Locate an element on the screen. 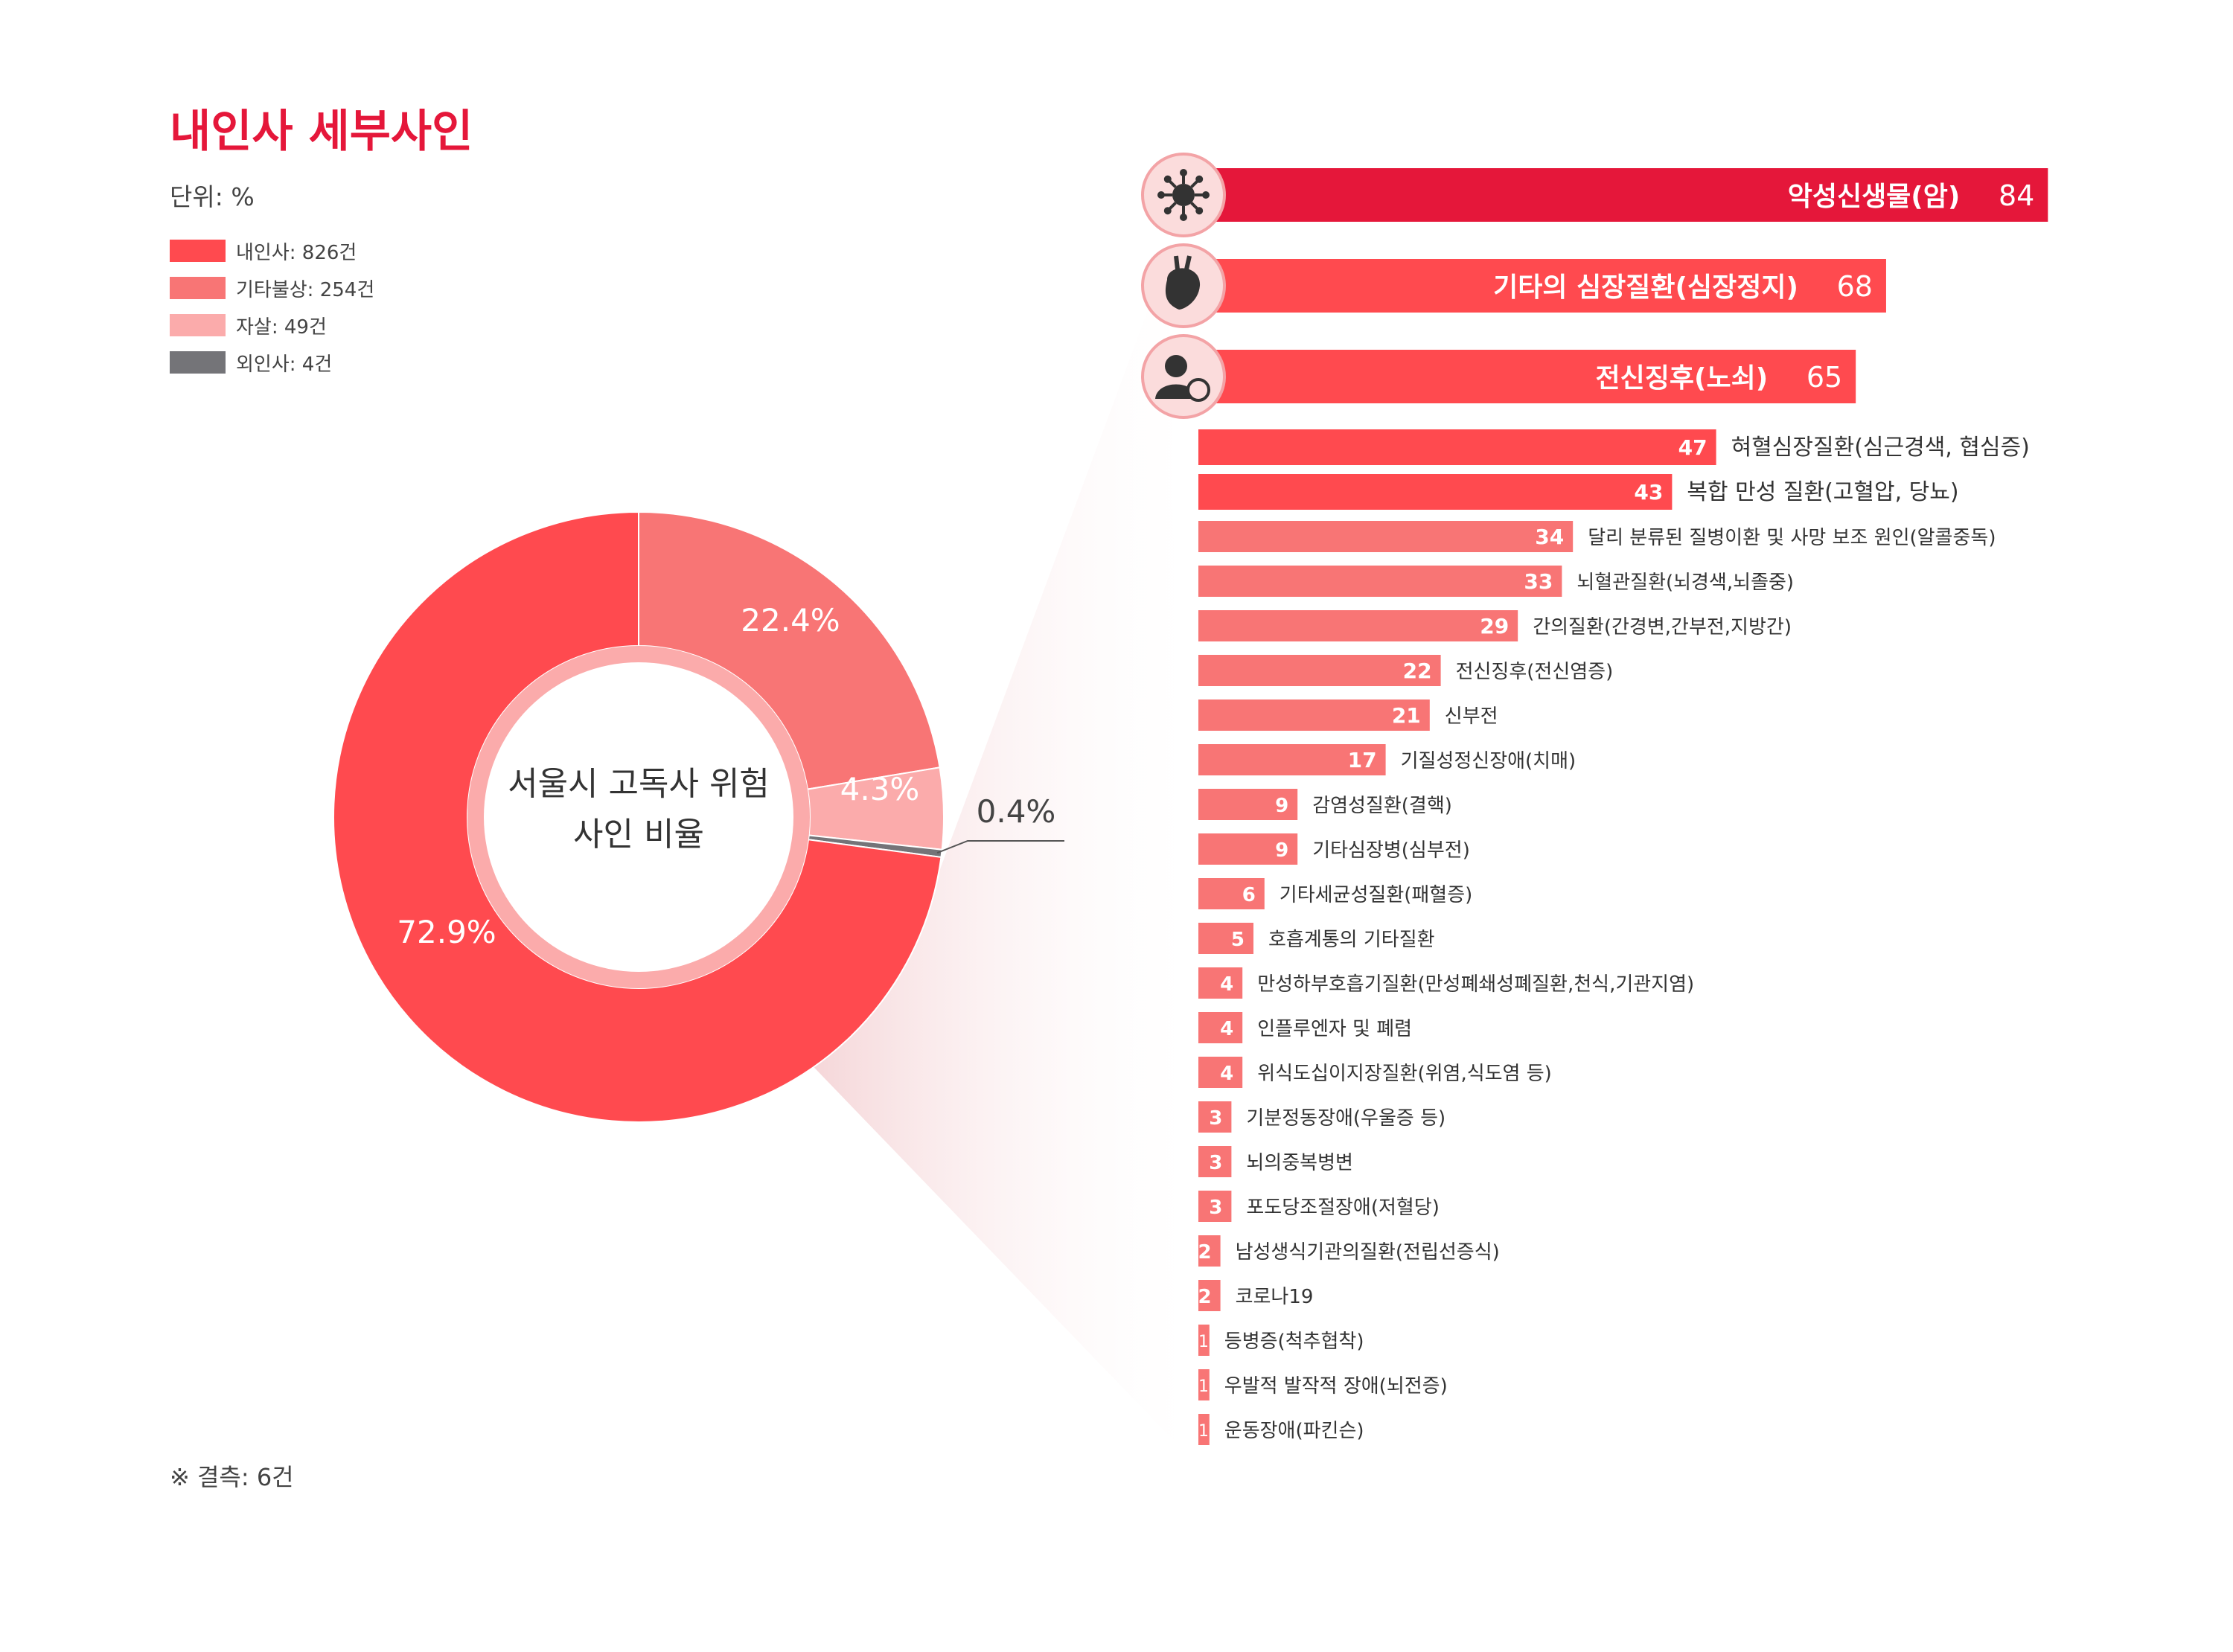 The image size is (2233, 1652). bar-category-label: 운동장애(파킨슨) is located at coordinates (1294, 1431).